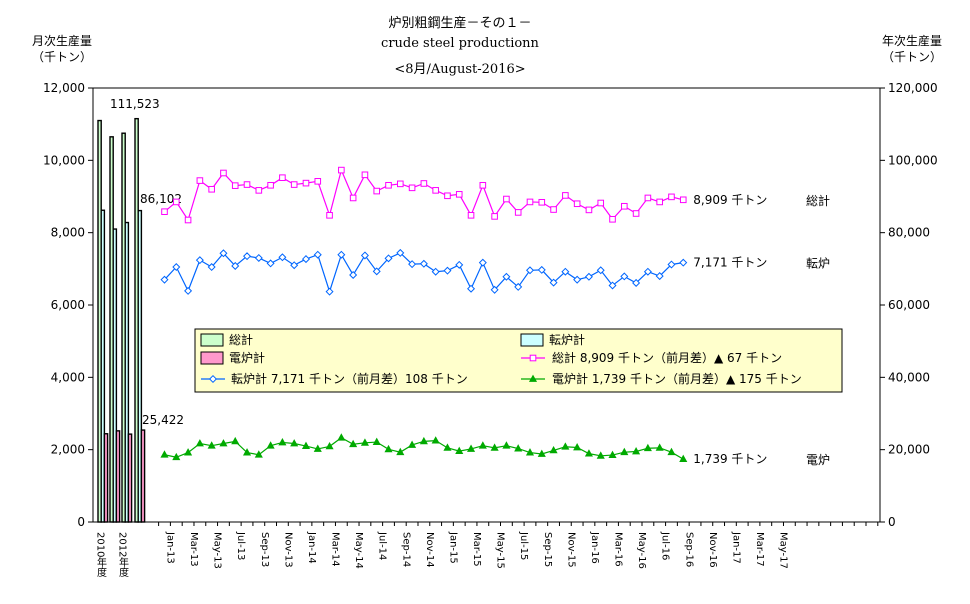 This screenshot has height=604, width=970. I want to click on chart-title: 炉別粗鋼生産－その１－, so click(460, 23).